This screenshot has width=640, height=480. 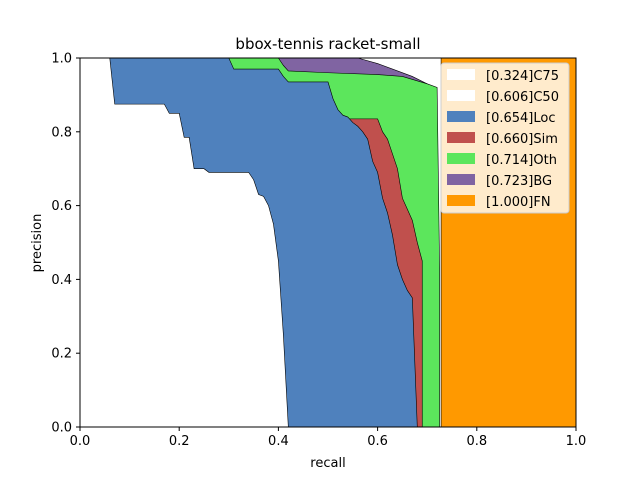 I want to click on legend-entry: [0.324]C75, so click(x=522, y=76).